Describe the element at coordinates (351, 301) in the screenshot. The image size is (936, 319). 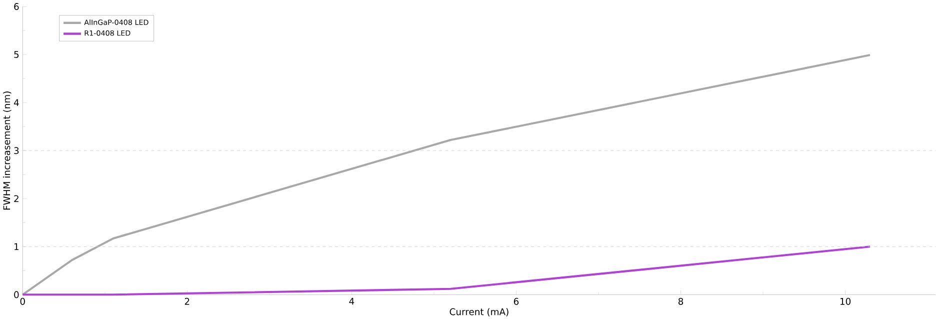
I see `x-tick-label: 4` at that location.